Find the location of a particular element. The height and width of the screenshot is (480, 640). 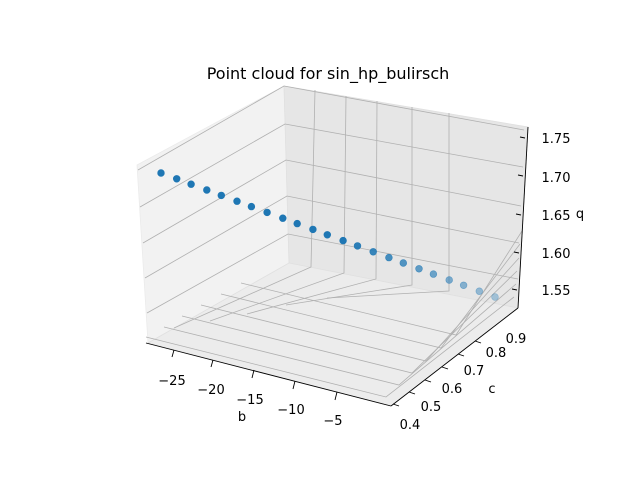

q-tick-label: 1.75 is located at coordinates (556, 139).